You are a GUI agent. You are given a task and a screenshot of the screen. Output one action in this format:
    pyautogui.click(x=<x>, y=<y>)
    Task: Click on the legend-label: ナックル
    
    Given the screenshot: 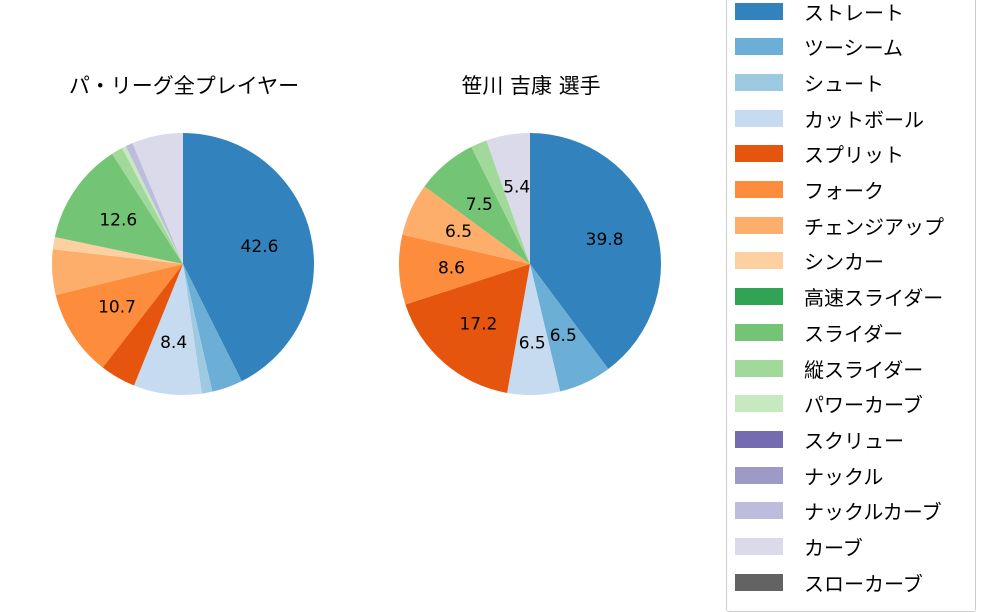 What is the action you would take?
    pyautogui.click(x=844, y=476)
    